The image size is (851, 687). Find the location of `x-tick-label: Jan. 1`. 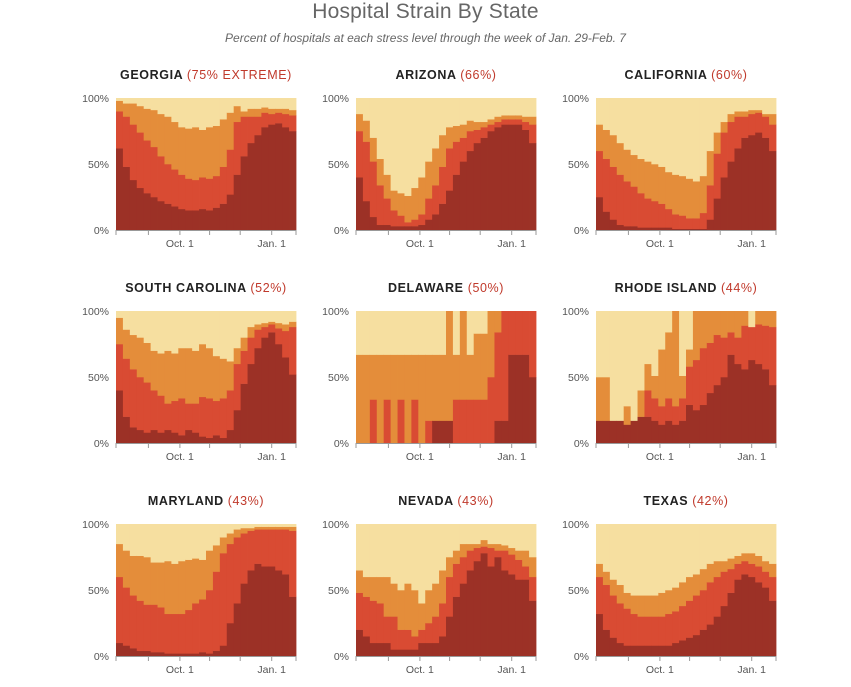

x-tick-label: Jan. 1 is located at coordinates (751, 457).